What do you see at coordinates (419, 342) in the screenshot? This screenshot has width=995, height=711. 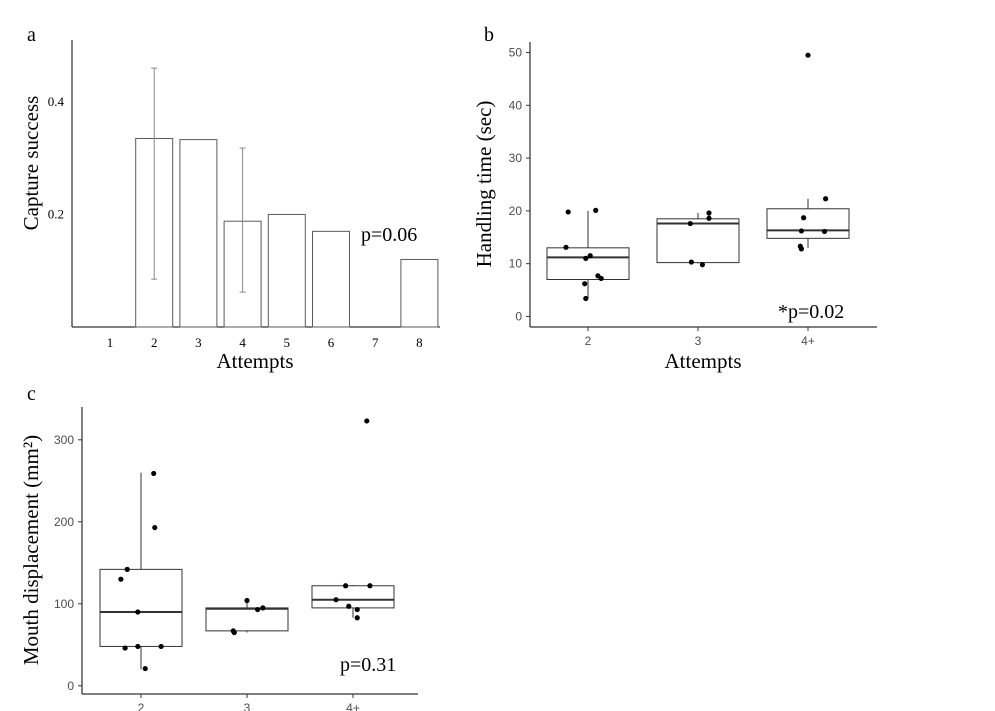 I see `x-tick-label: 8` at bounding box center [419, 342].